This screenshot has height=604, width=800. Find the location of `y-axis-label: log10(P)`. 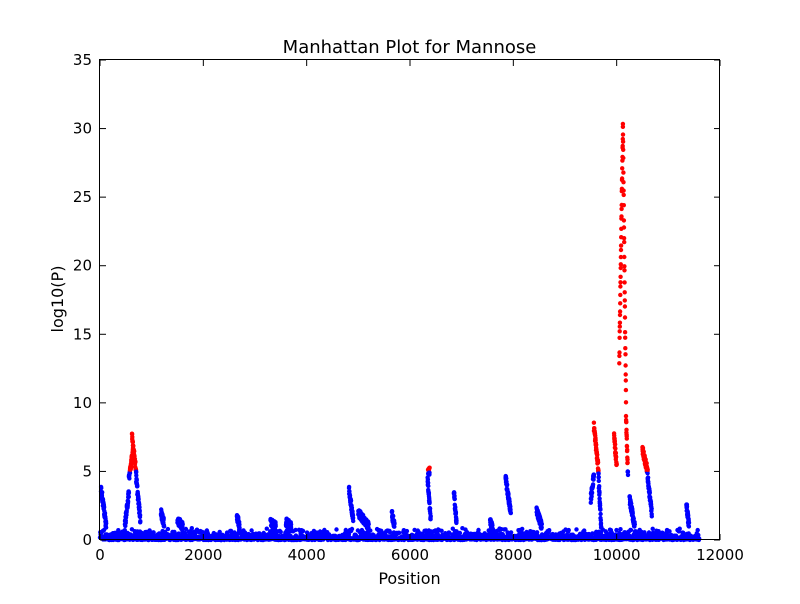

y-axis-label: log10(P) is located at coordinates (57, 299).